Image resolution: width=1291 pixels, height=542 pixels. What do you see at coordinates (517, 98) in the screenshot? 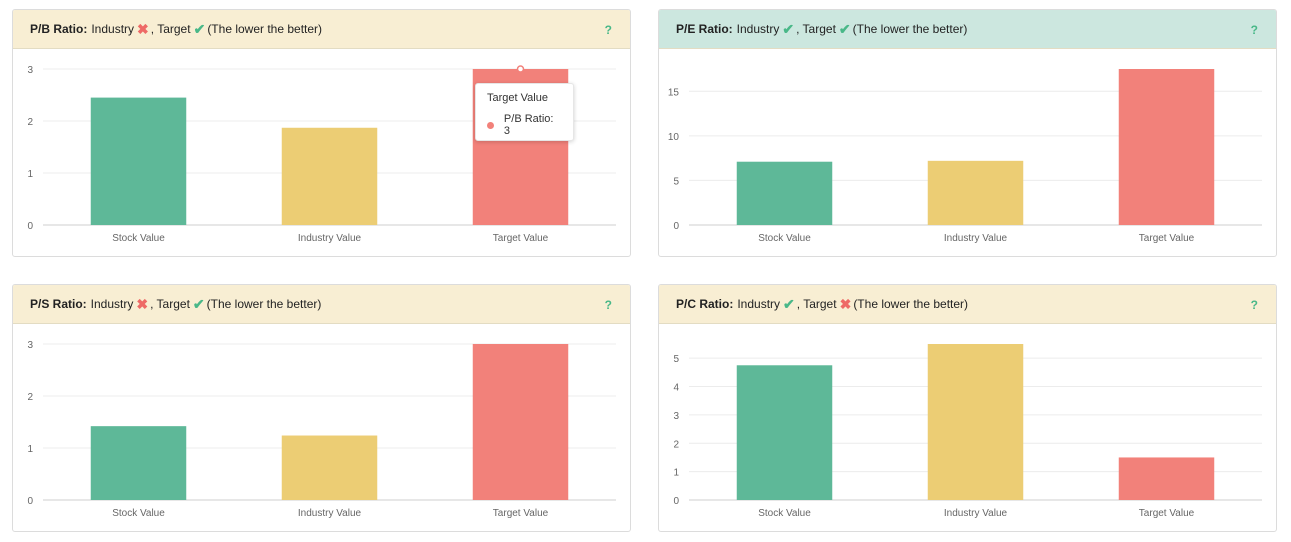
I see `tooltip-title: Target Value` at bounding box center [517, 98].